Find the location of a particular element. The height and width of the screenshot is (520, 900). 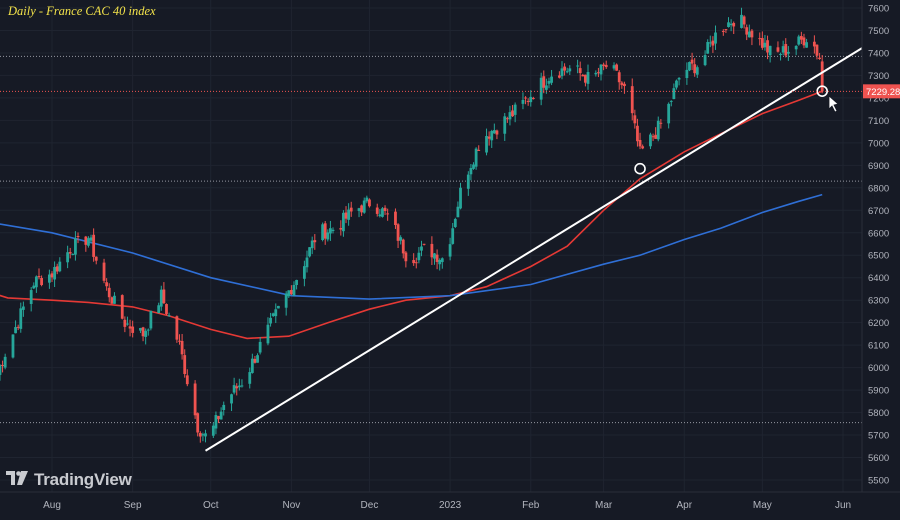

price-tick-label: 6800 is located at coordinates (878, 188).